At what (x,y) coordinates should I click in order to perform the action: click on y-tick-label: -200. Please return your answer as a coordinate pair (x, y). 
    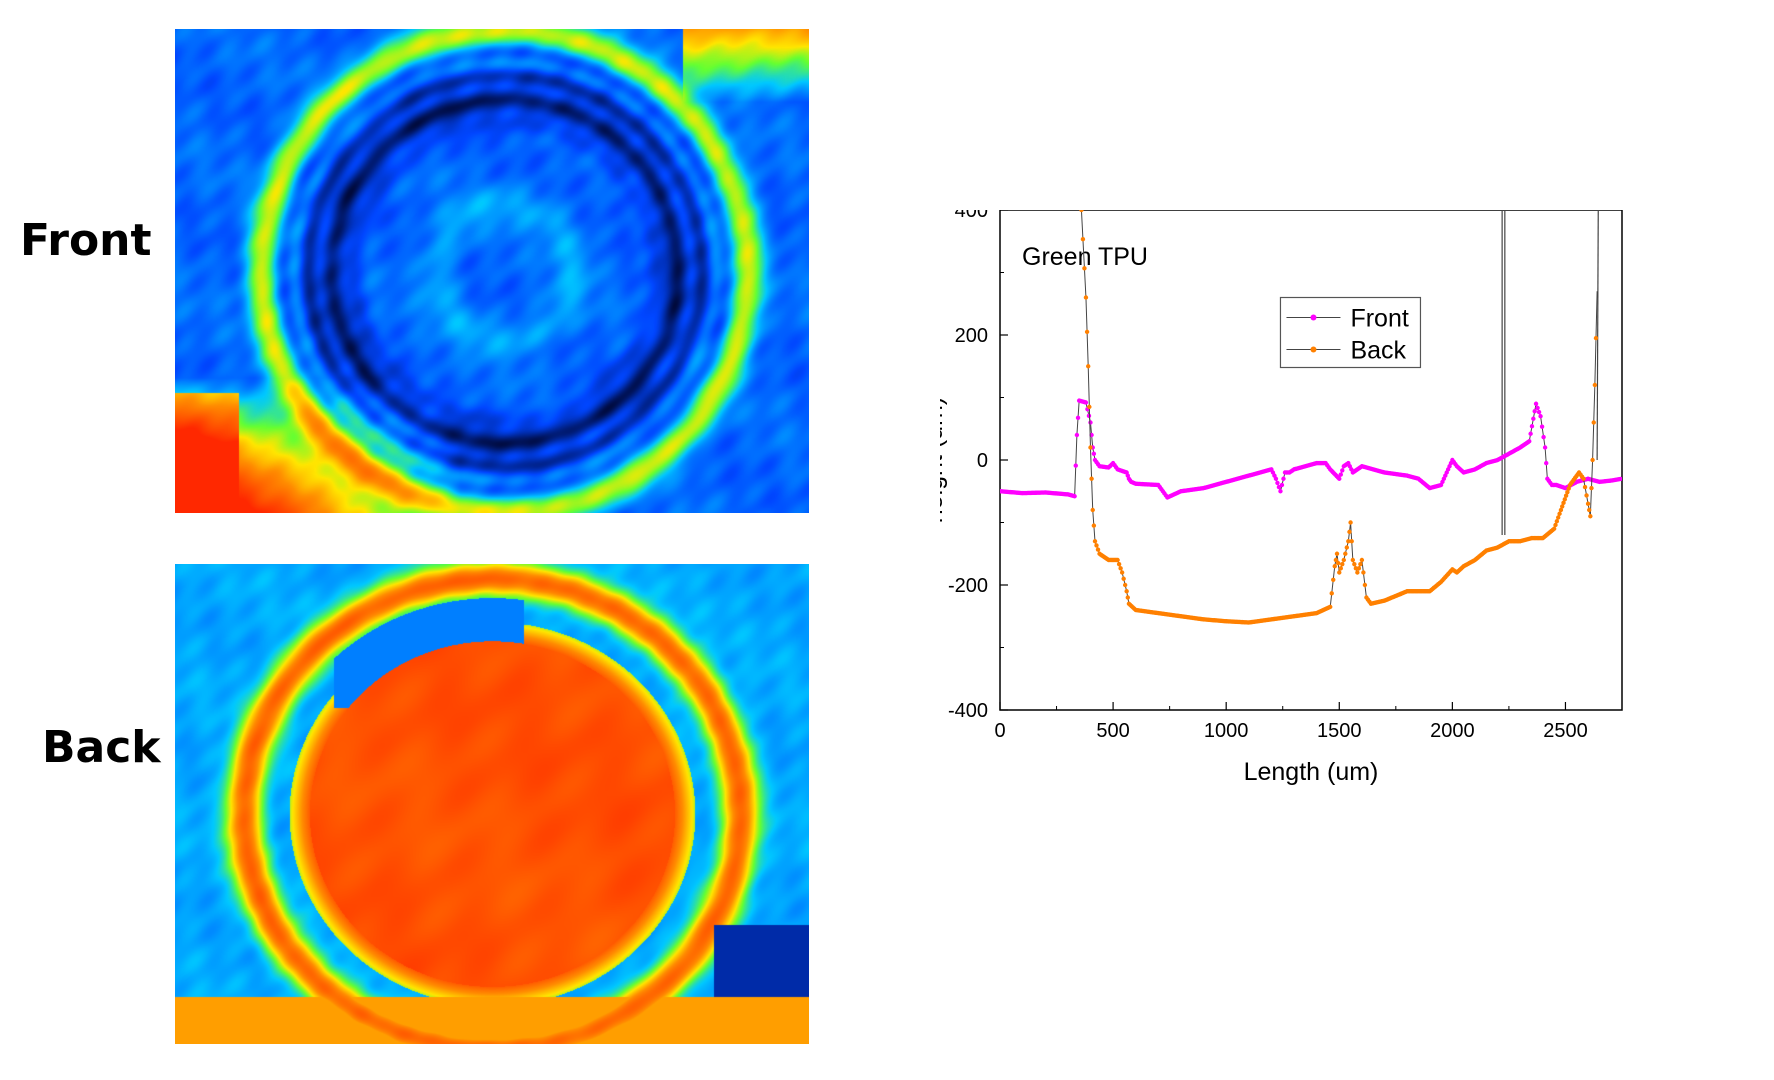
    Looking at the image, I should click on (968, 586).